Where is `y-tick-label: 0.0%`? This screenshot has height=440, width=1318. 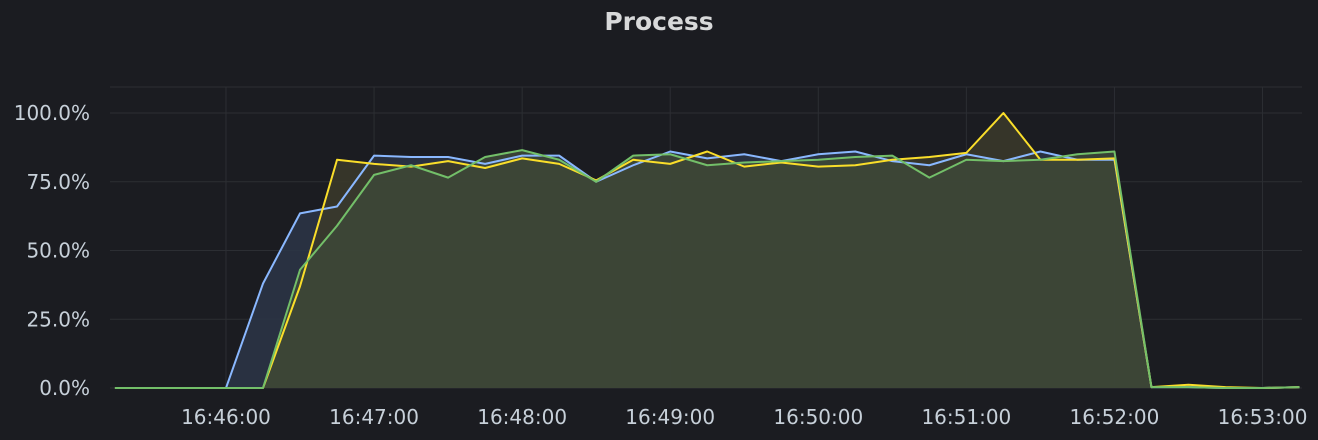
y-tick-label: 0.0% is located at coordinates (64, 388).